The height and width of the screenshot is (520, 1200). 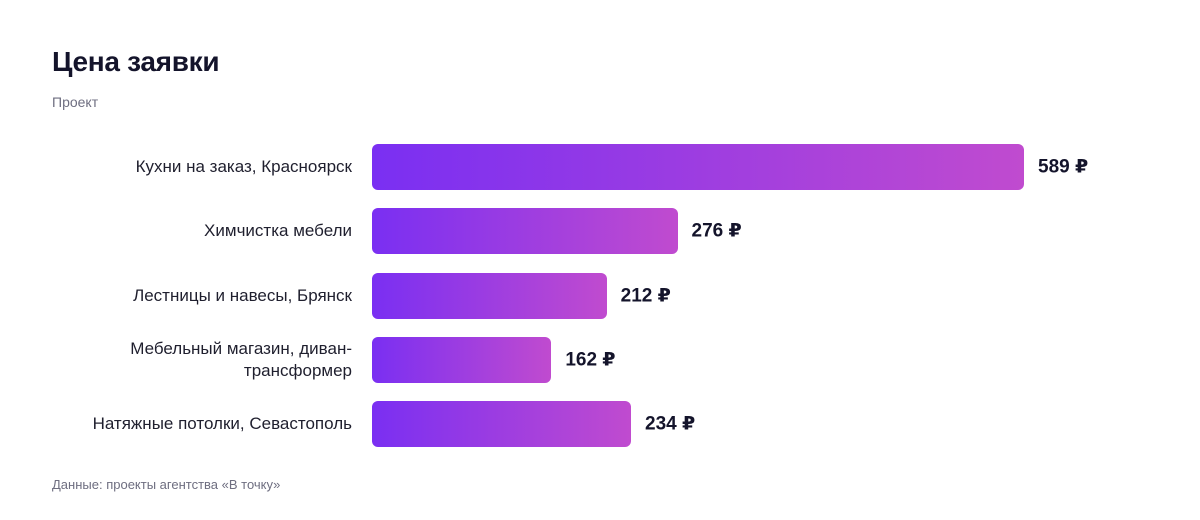 What do you see at coordinates (166, 484) in the screenshot?
I see `chart-source: Данные: проекты агентства «В точку»` at bounding box center [166, 484].